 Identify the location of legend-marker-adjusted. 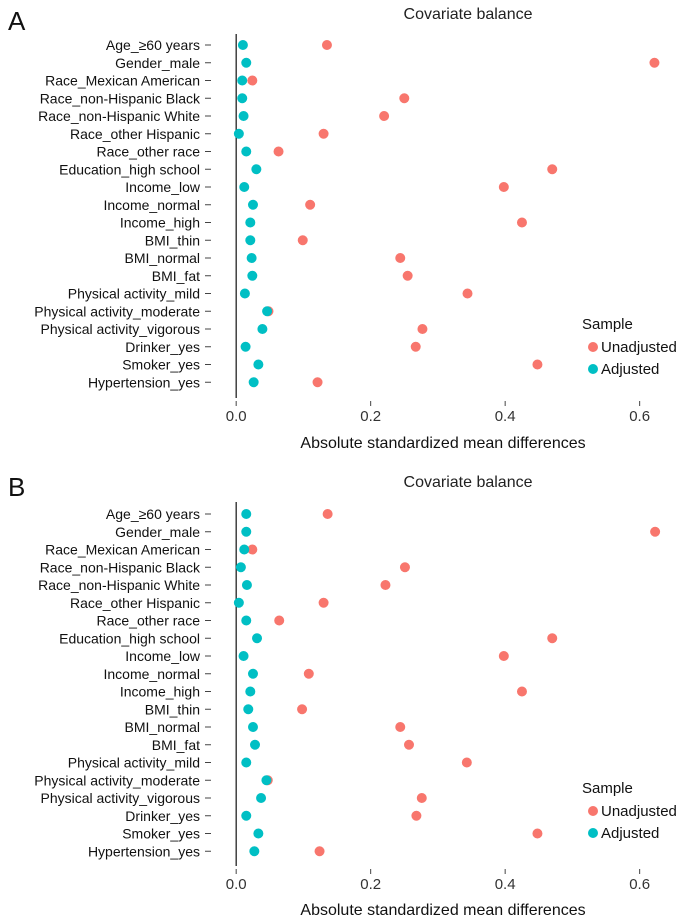
(593, 833).